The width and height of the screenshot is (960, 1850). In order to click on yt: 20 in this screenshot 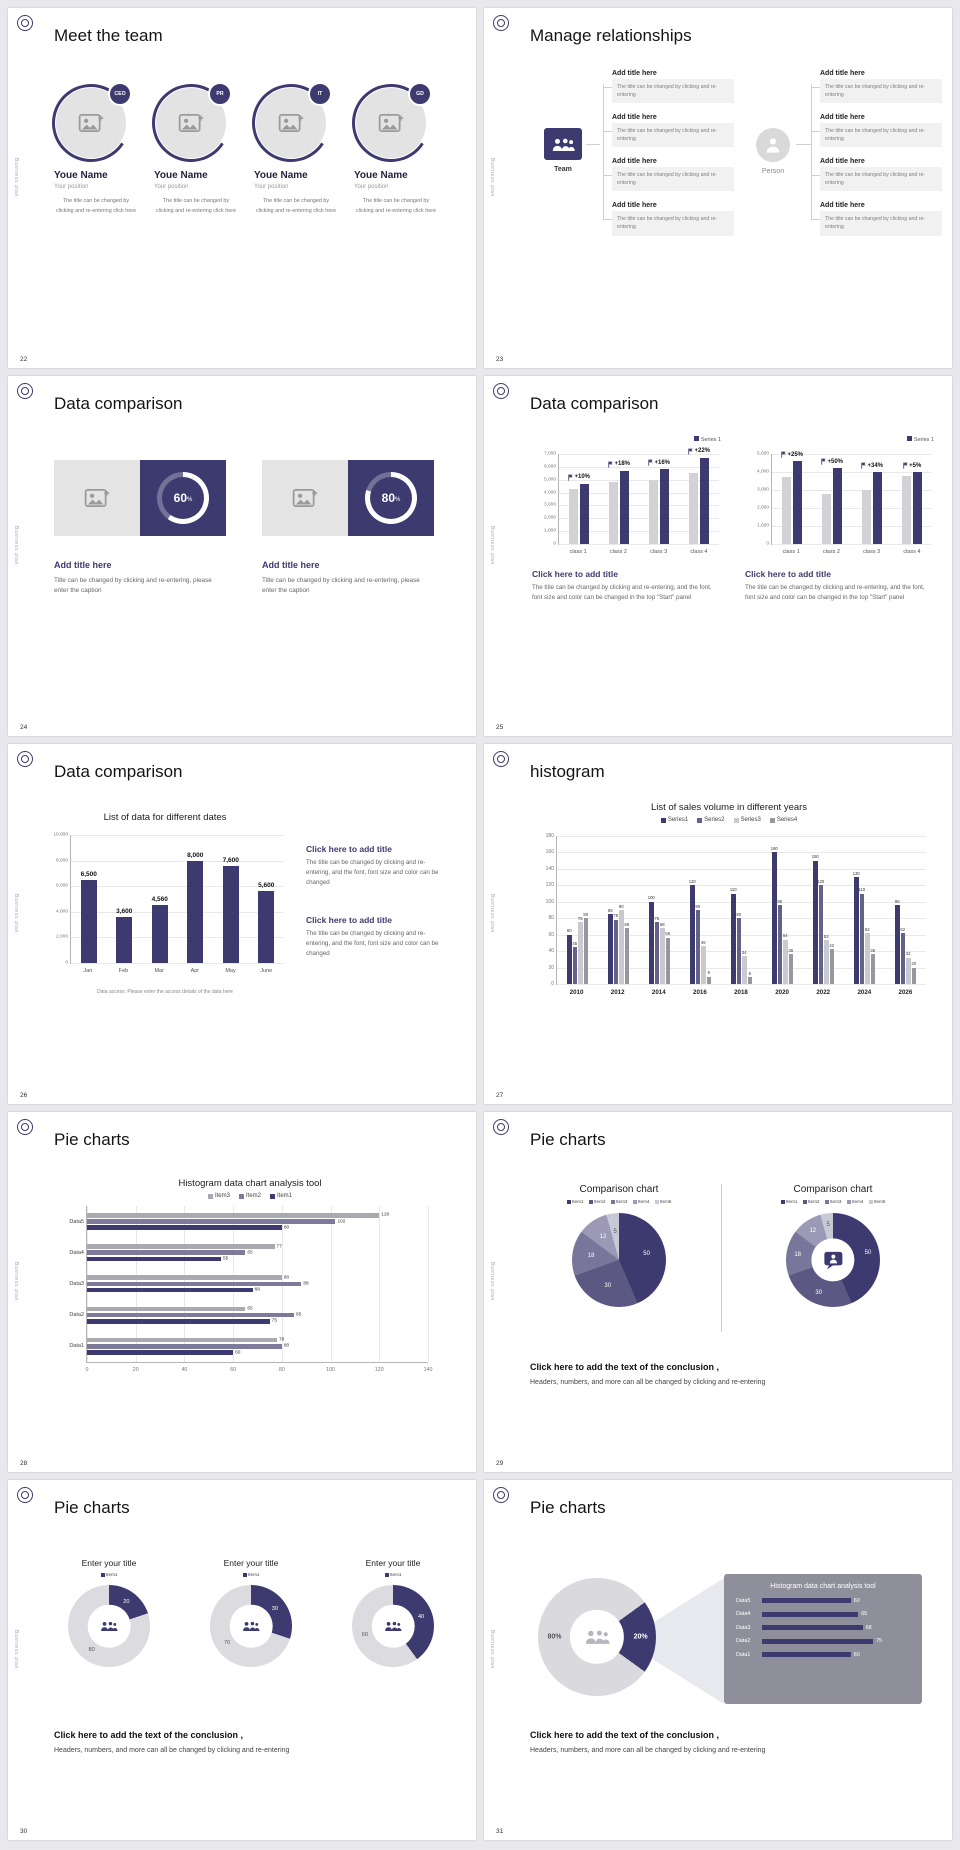, I will do `click(551, 967)`.